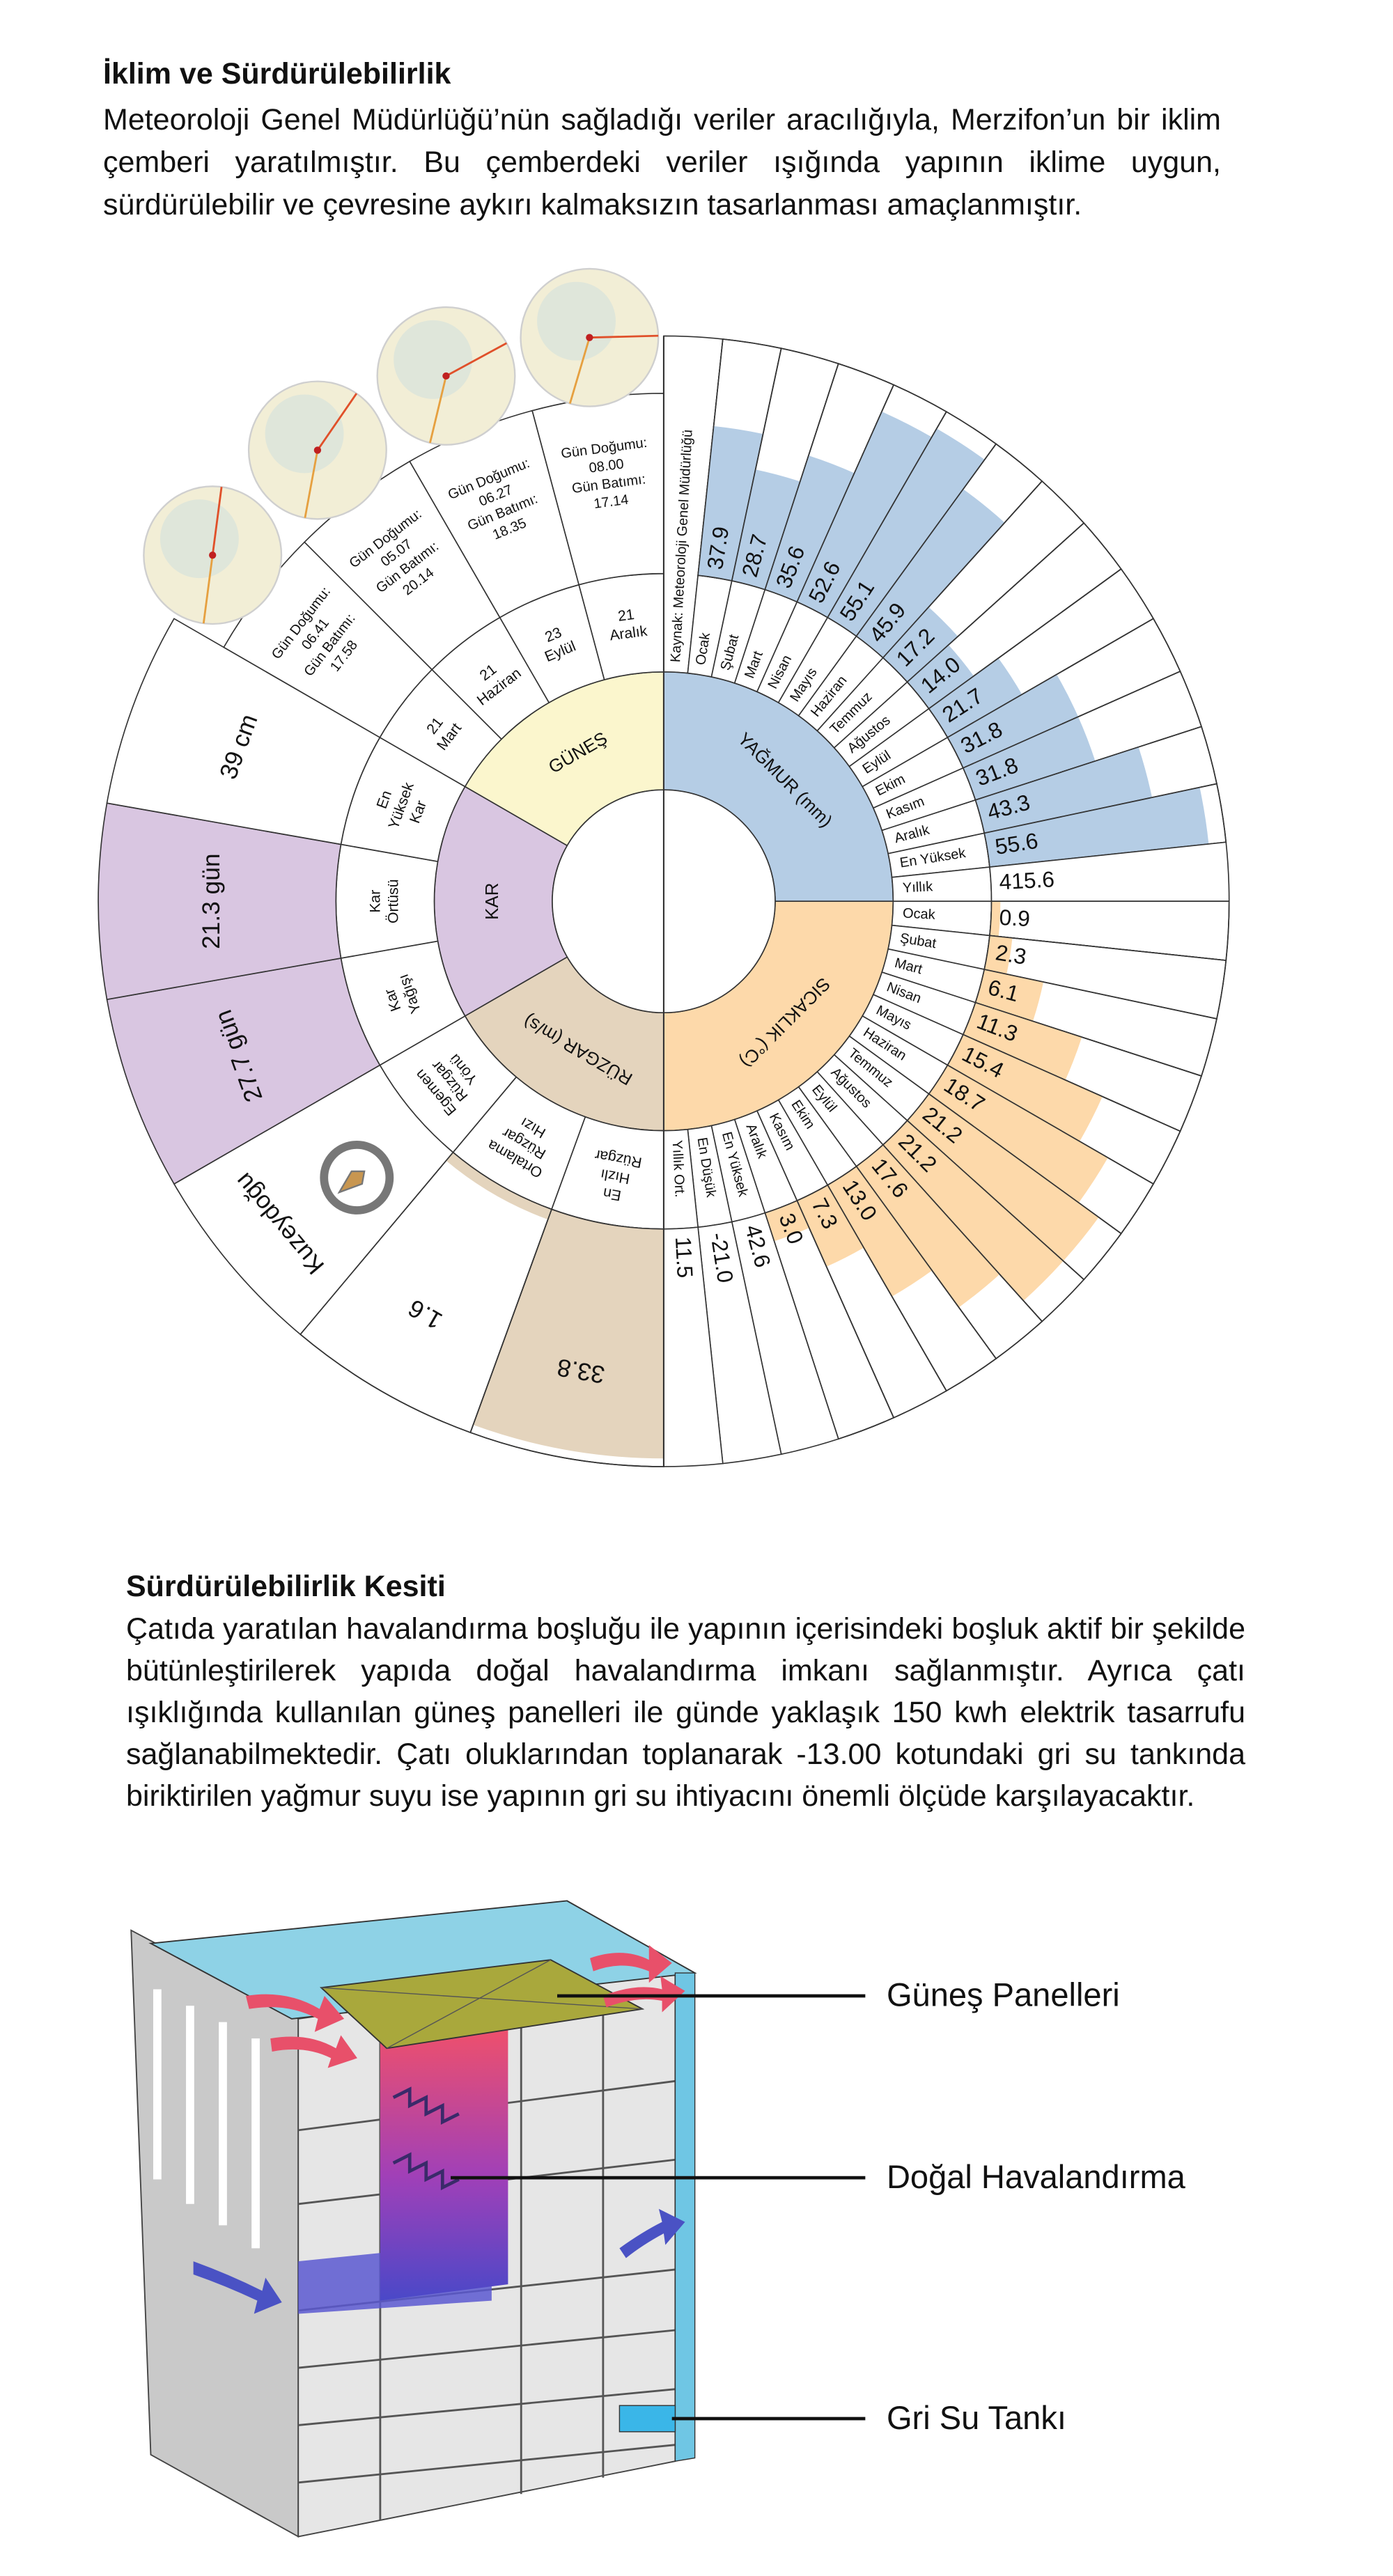 The width and height of the screenshot is (1393, 2576). I want to click on value-label: 415.6, so click(1027, 880).